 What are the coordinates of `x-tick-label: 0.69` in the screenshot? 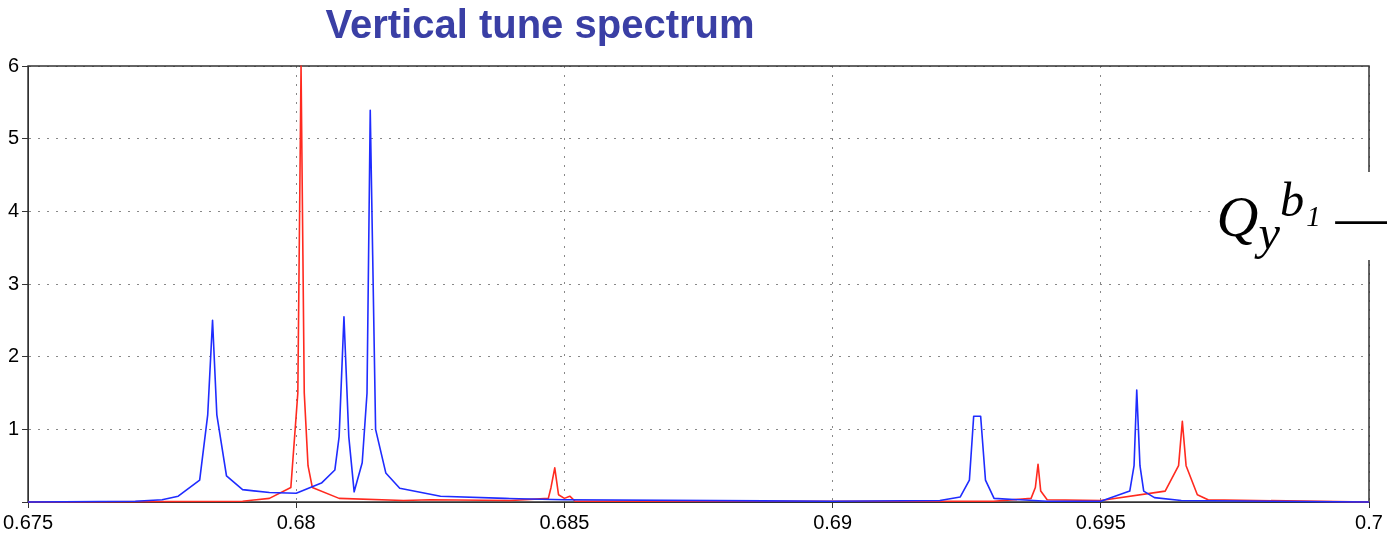 It's located at (833, 521).